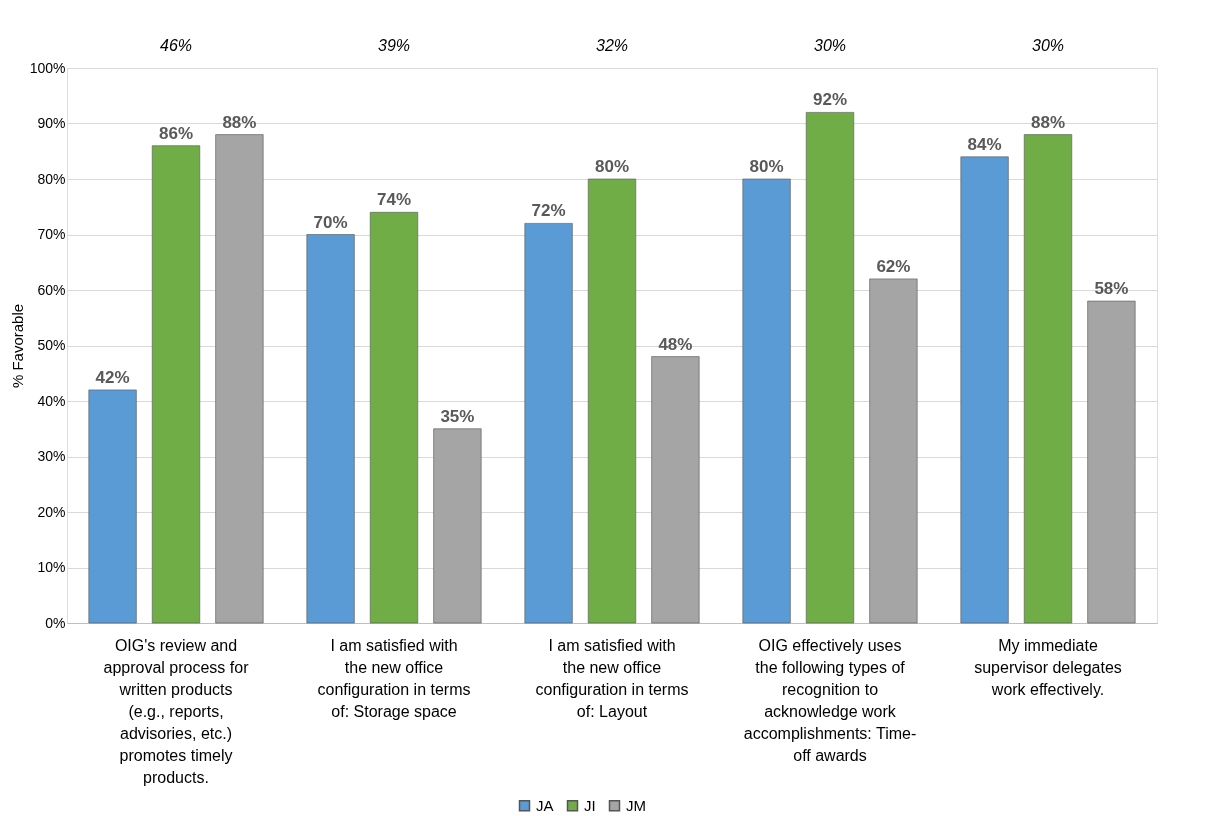  Describe the element at coordinates (590, 805) in the screenshot. I see `legend-label: JI` at that location.